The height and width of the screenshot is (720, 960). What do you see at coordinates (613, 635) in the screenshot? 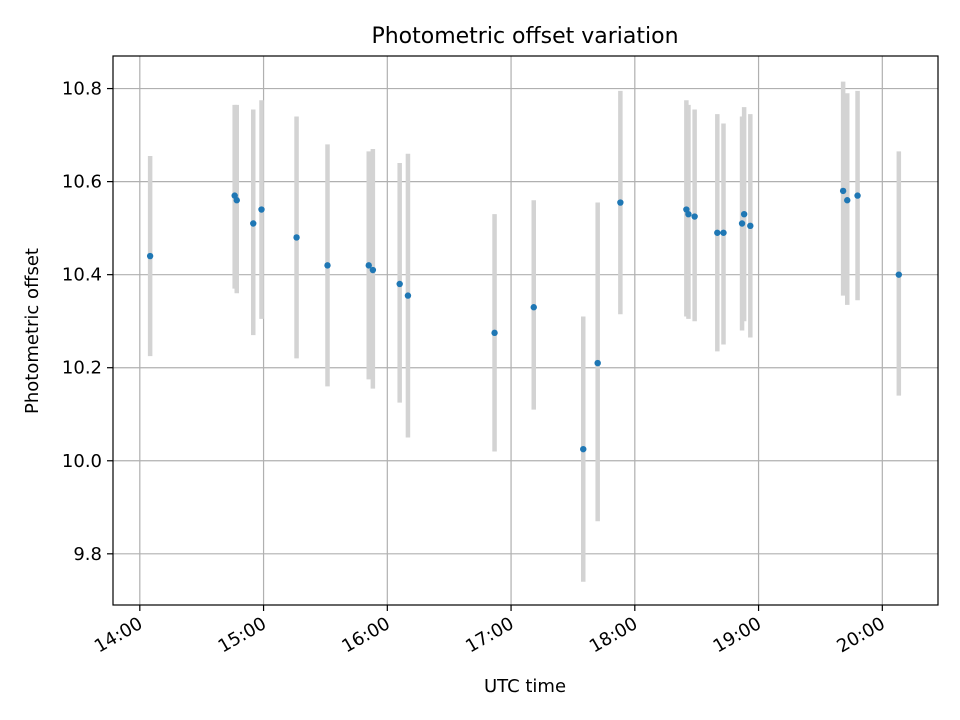
I see `x-tick-label: 18:00` at bounding box center [613, 635].